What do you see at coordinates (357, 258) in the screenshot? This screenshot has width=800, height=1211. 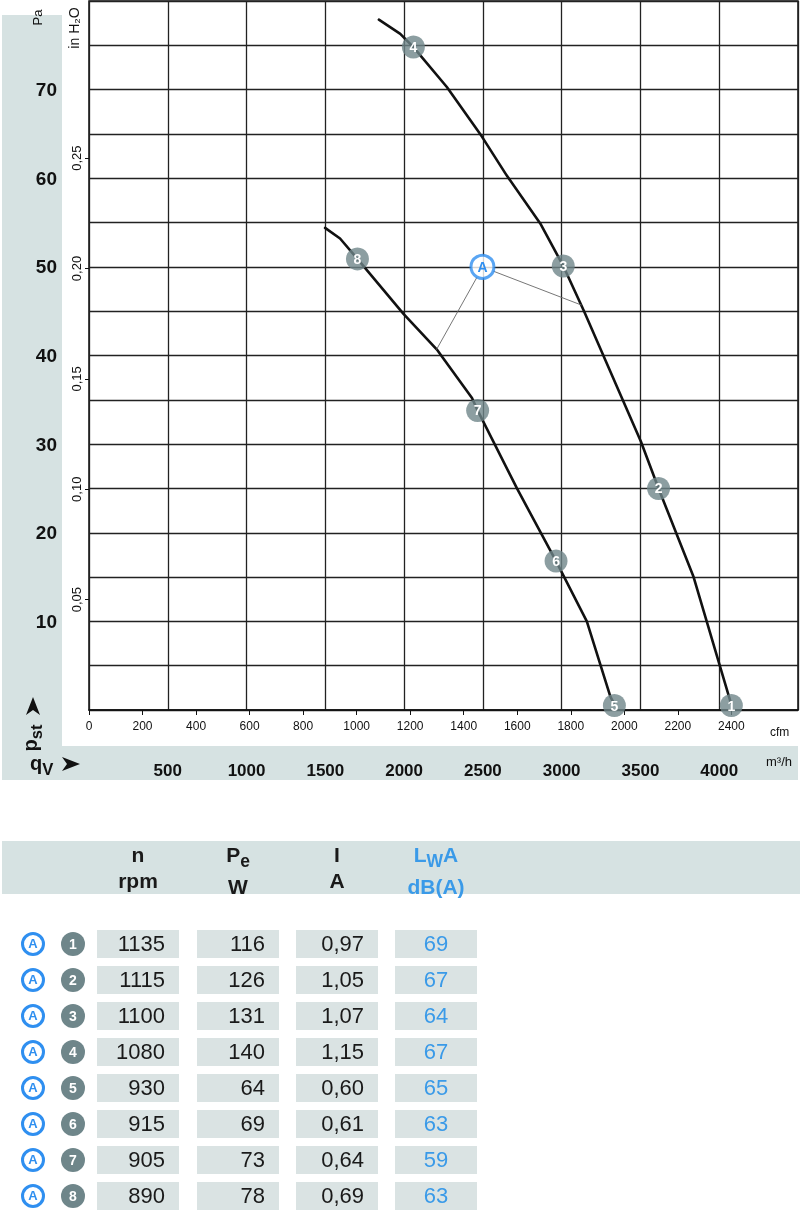 I see `annotation: 8` at bounding box center [357, 258].